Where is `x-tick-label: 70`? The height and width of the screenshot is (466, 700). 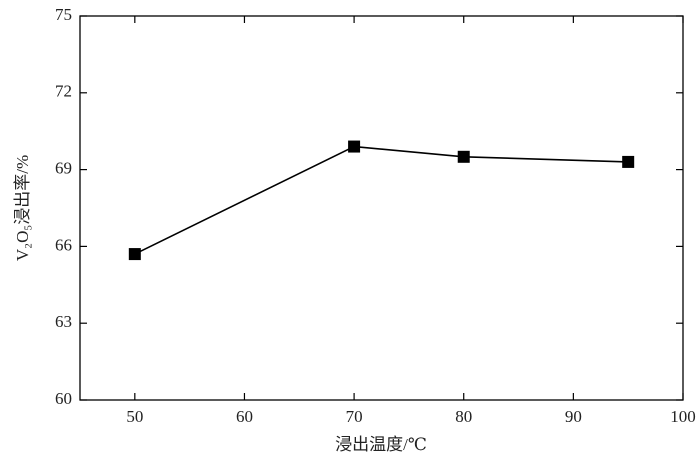 x-tick-label: 70 is located at coordinates (354, 416).